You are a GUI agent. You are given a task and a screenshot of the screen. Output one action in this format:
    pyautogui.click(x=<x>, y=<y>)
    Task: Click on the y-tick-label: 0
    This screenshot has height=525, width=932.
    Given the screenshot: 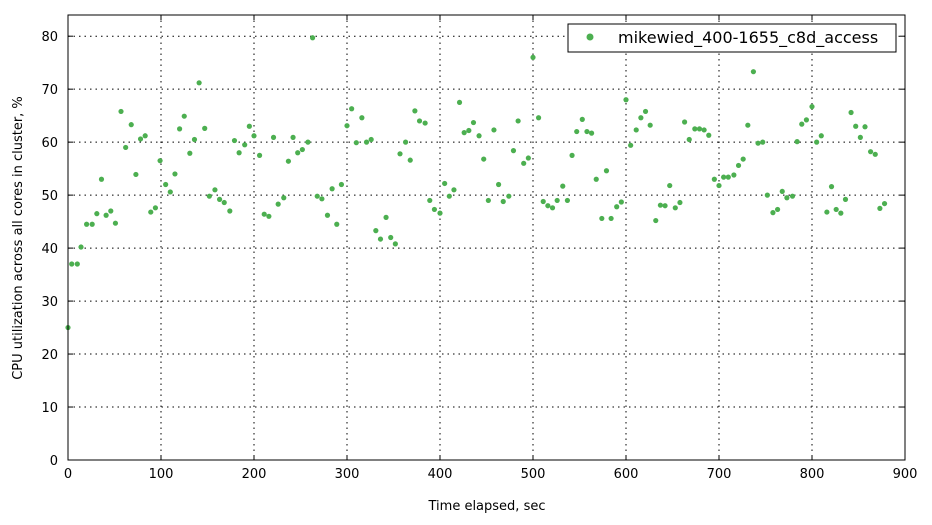 What is the action you would take?
    pyautogui.click(x=54, y=461)
    